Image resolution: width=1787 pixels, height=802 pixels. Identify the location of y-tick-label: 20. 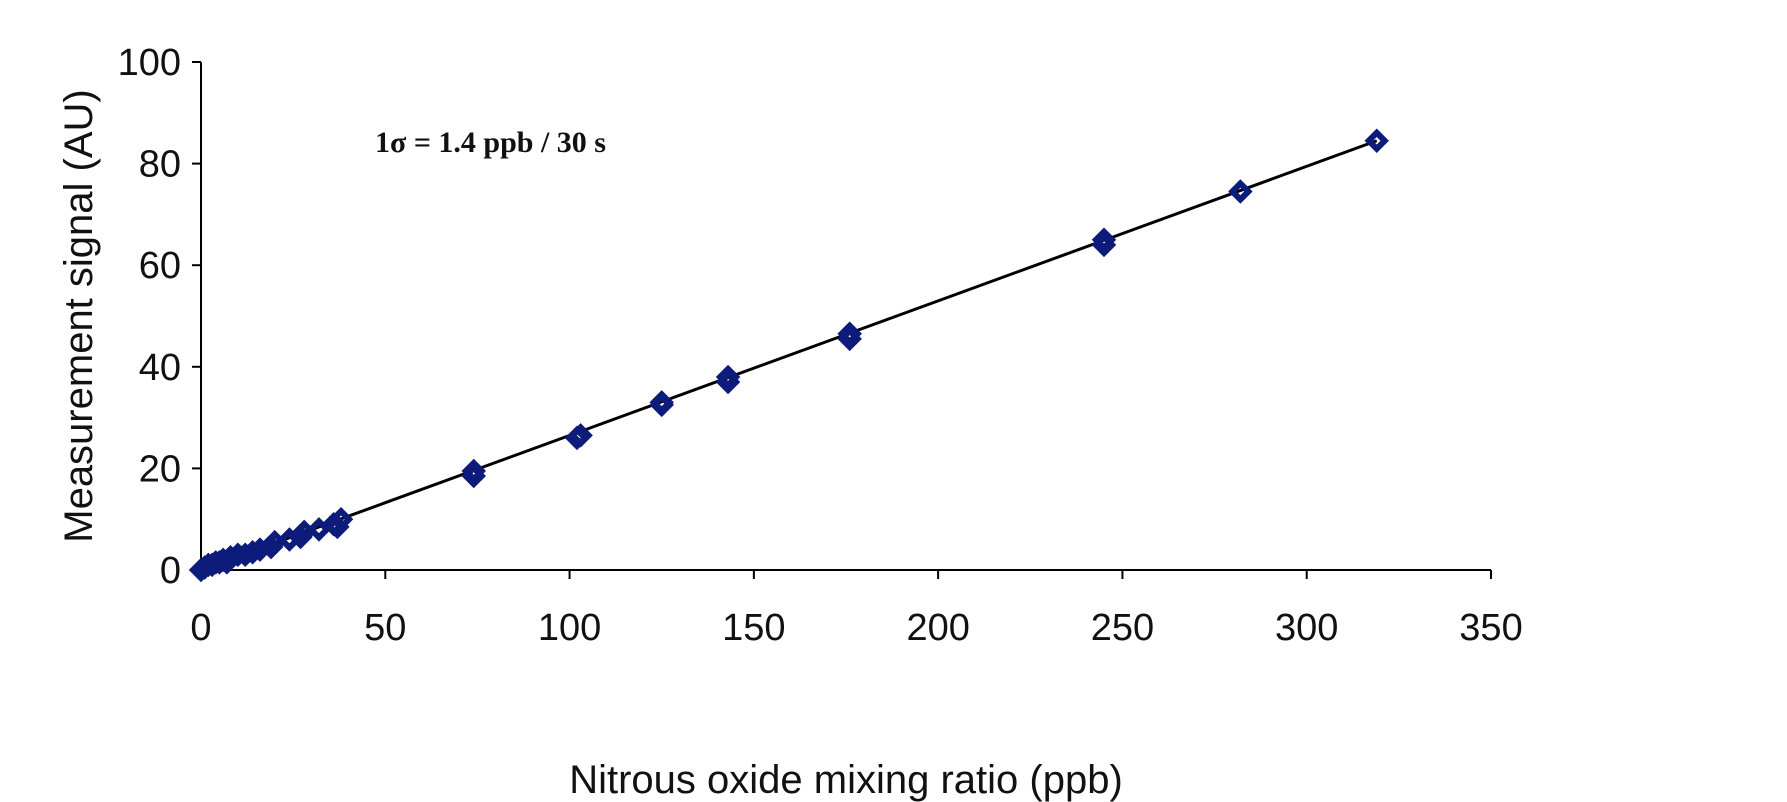
(160, 469).